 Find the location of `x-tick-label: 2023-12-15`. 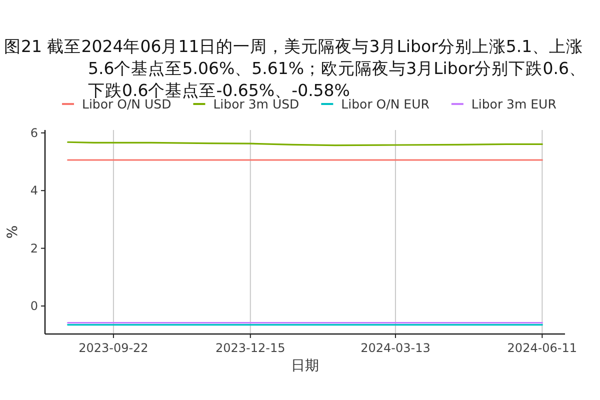

x-tick-label: 2023-12-15 is located at coordinates (251, 348).